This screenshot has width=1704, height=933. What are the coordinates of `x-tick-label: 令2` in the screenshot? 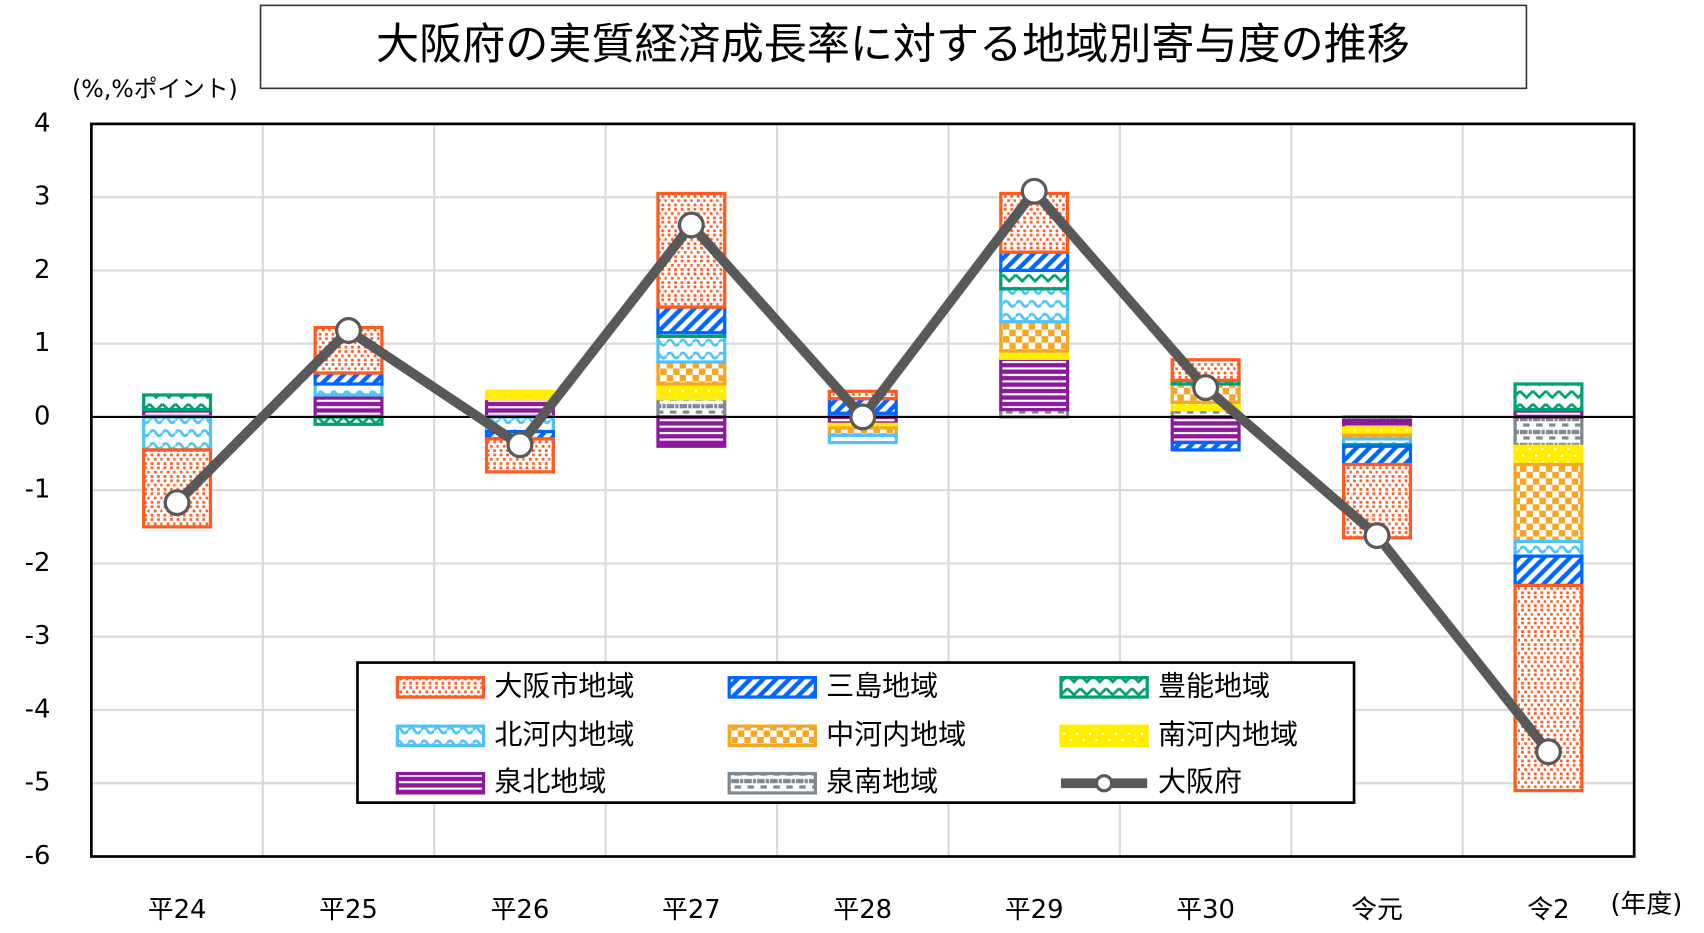 It's located at (1548, 910).